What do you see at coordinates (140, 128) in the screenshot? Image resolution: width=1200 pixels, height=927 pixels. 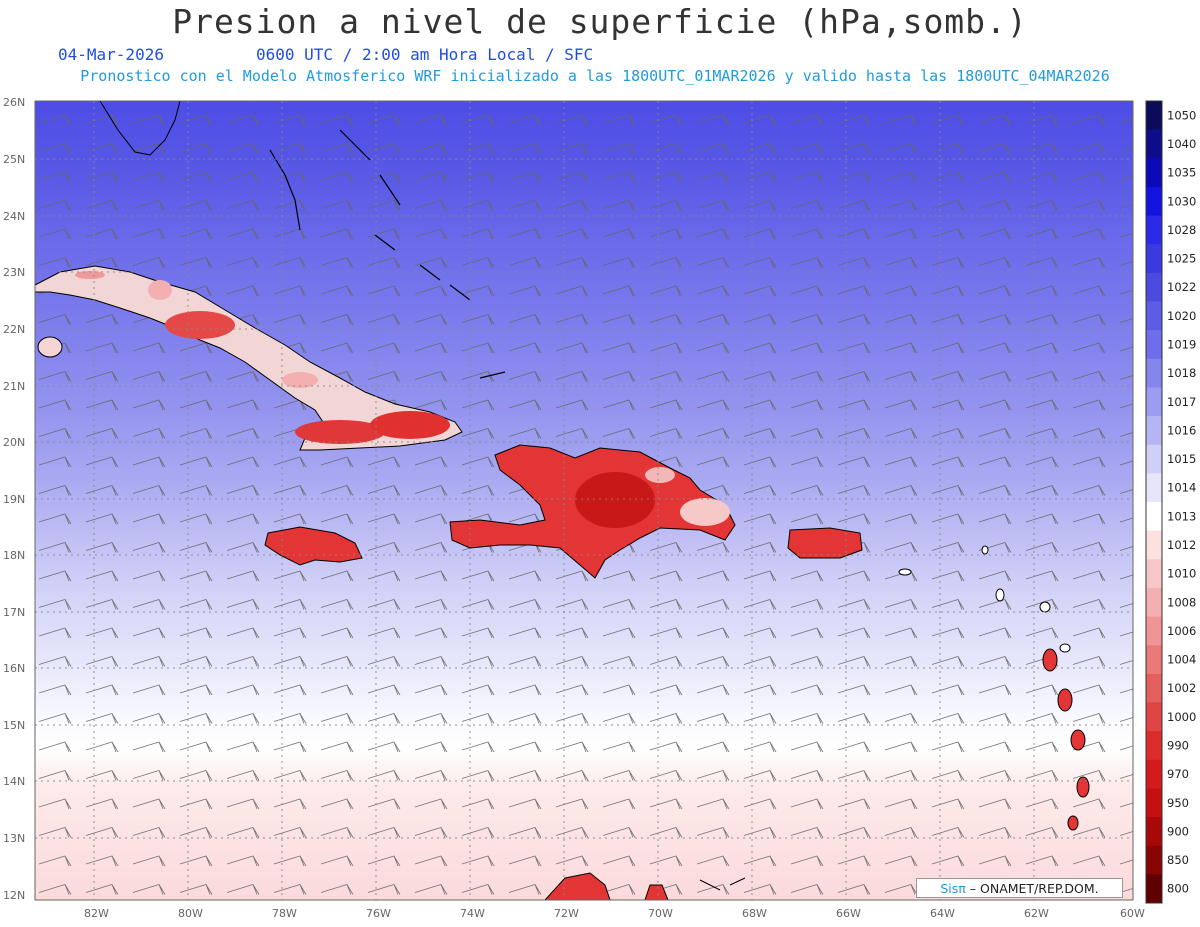 I see `florida-coast` at bounding box center [140, 128].